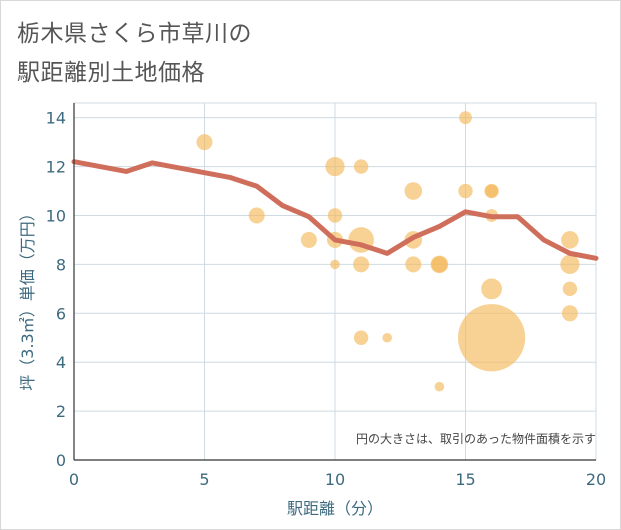 Image resolution: width=621 pixels, height=530 pixels. What do you see at coordinates (335, 479) in the screenshot?
I see `x-tick-label: 10` at bounding box center [335, 479].